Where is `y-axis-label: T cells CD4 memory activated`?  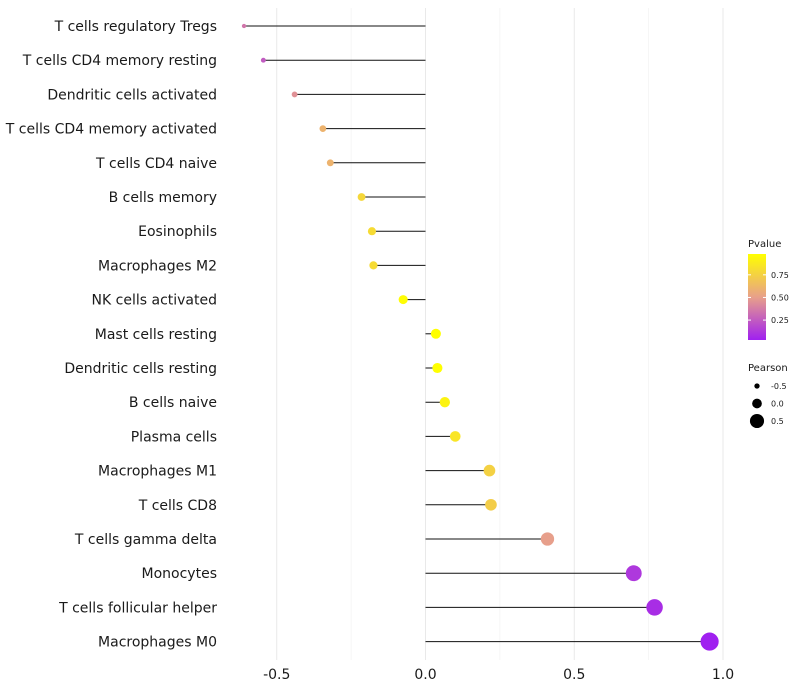
y-axis-label: T cells CD4 memory activated is located at coordinates (111, 130).